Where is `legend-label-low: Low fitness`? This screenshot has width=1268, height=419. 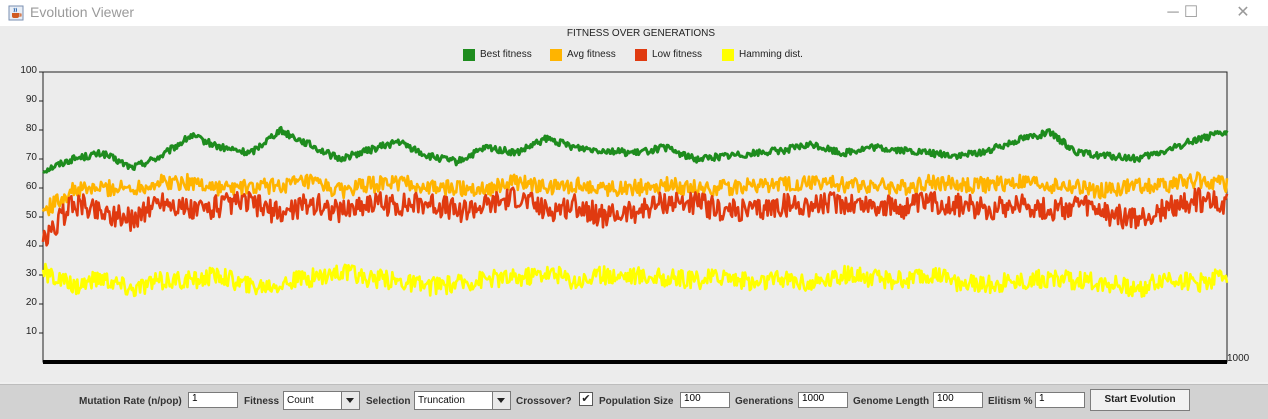 legend-label-low: Low fitness is located at coordinates (677, 54).